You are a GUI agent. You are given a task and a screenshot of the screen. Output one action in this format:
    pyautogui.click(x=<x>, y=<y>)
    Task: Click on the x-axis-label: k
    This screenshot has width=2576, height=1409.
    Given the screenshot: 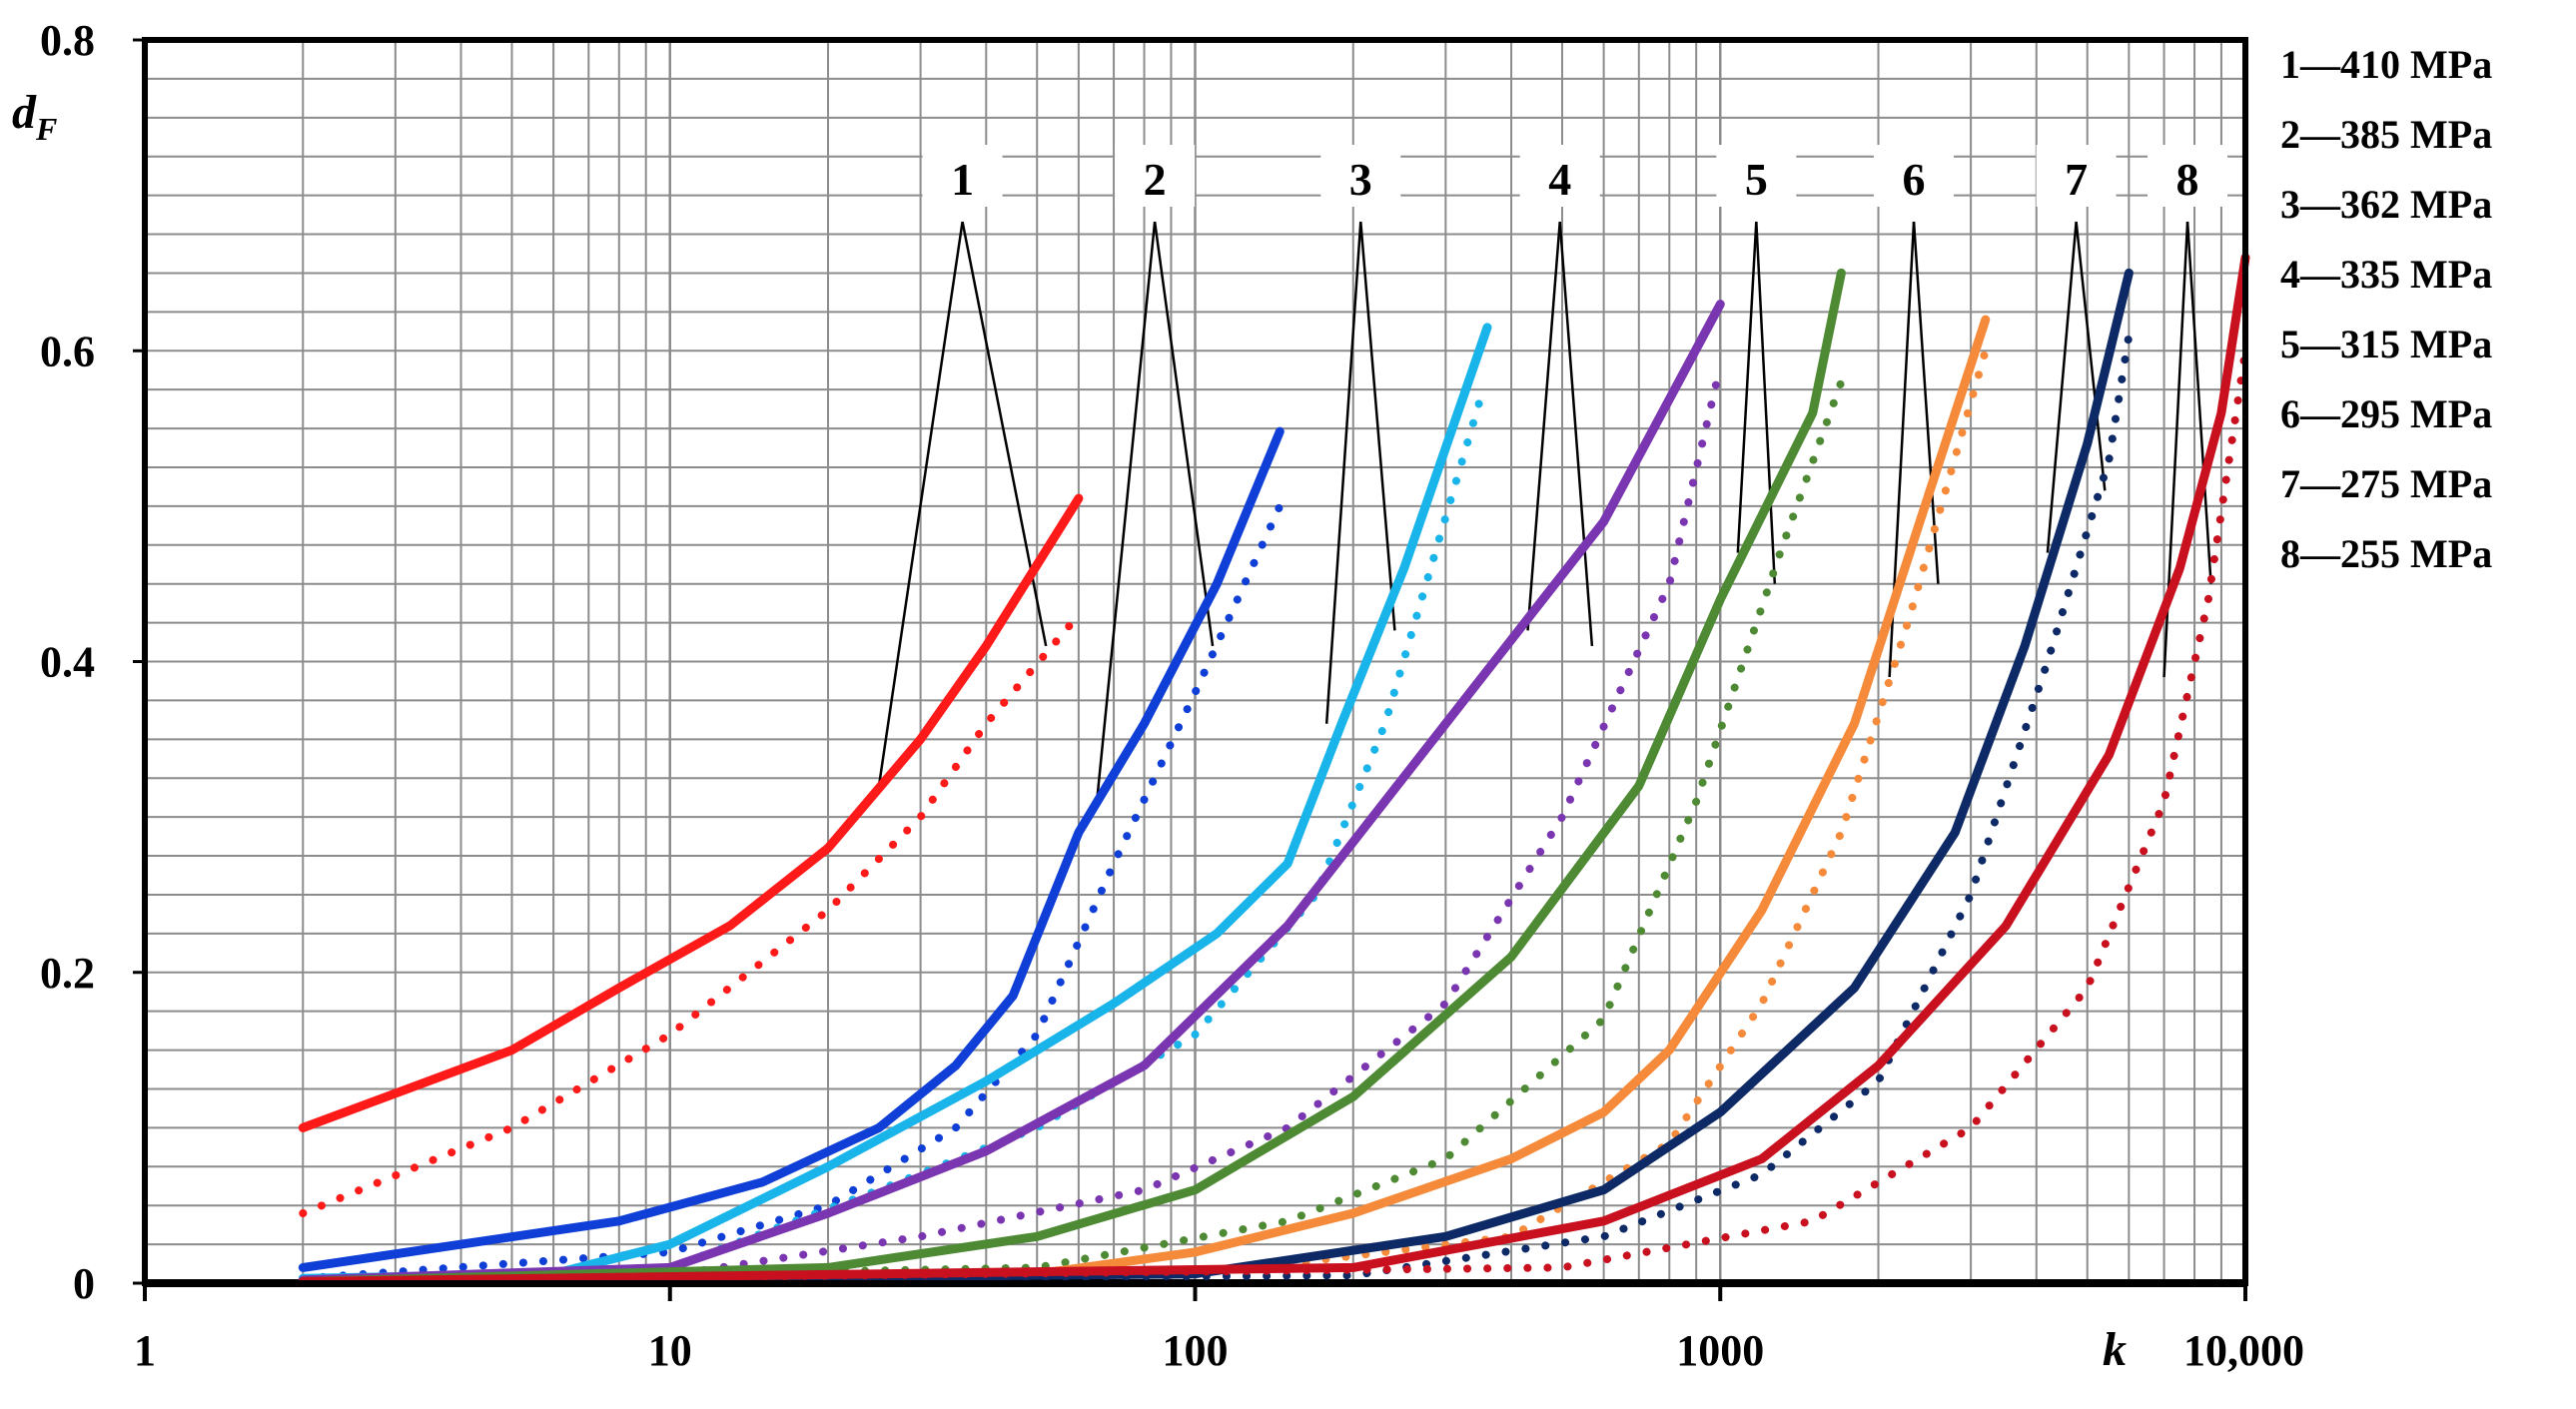 What is the action you would take?
    pyautogui.click(x=2115, y=1350)
    